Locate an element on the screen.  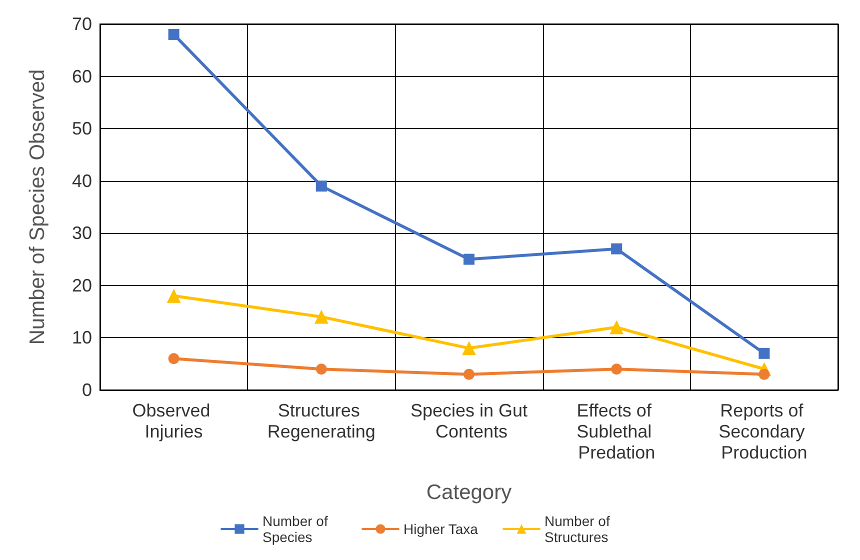
y-tick-label: 70 is located at coordinates (82, 24).